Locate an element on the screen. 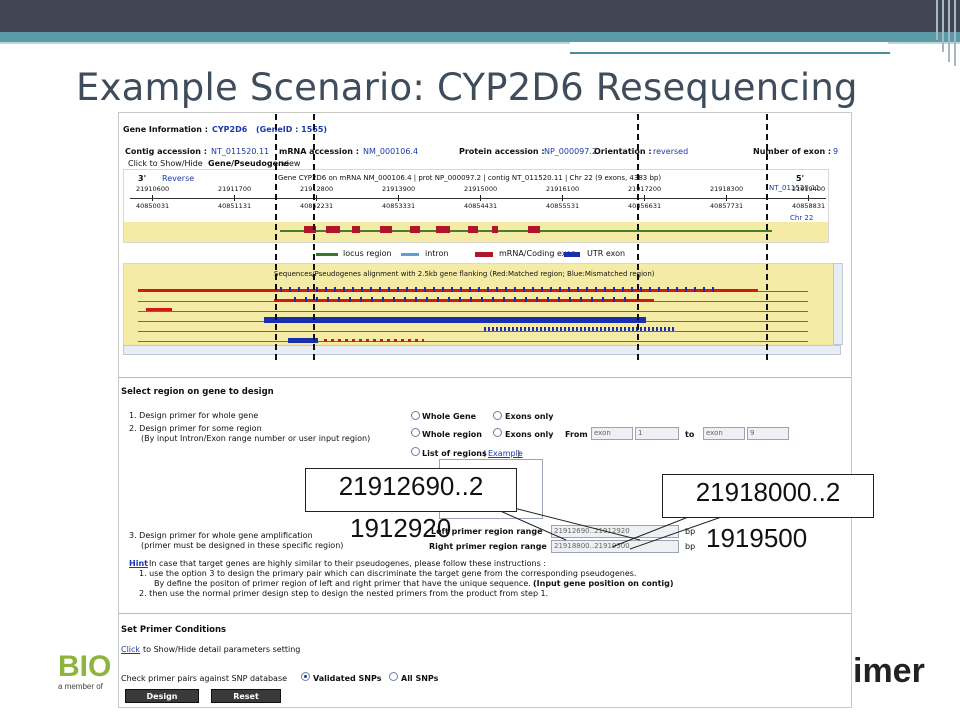 This screenshot has width=960, height=720. radio-exons-only is located at coordinates (497, 415).